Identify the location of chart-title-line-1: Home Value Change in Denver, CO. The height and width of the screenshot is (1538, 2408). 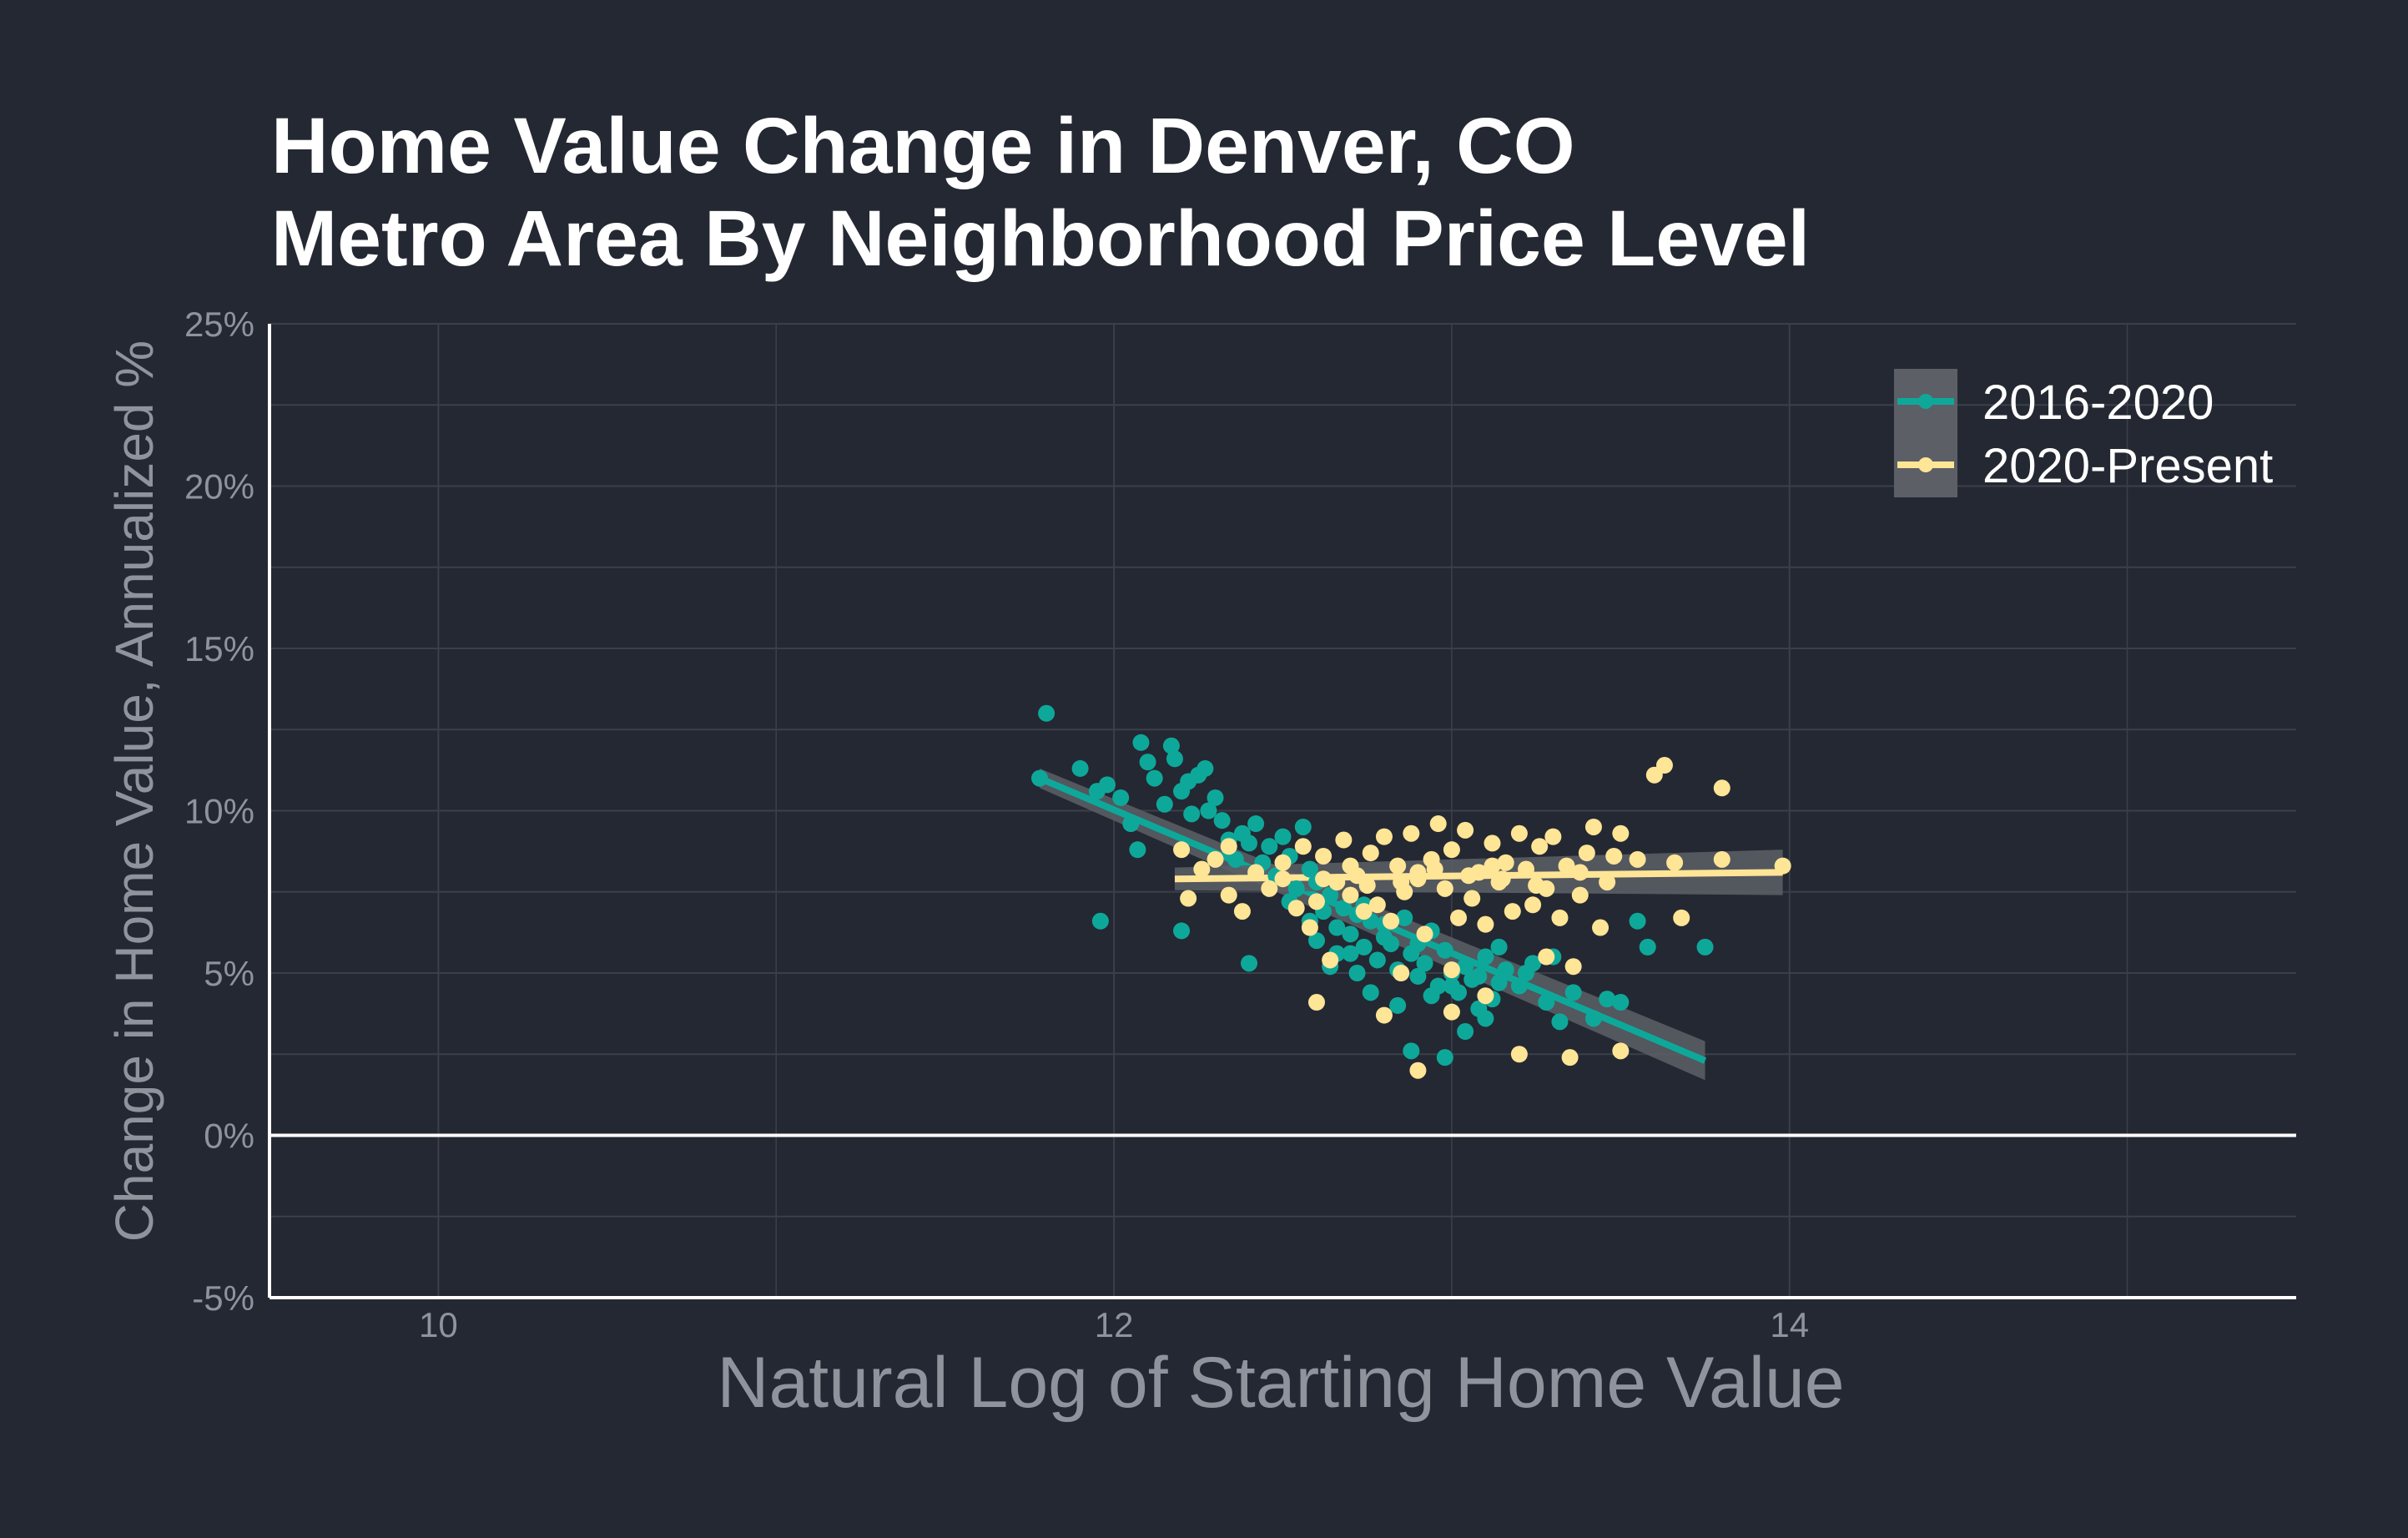
(923, 146).